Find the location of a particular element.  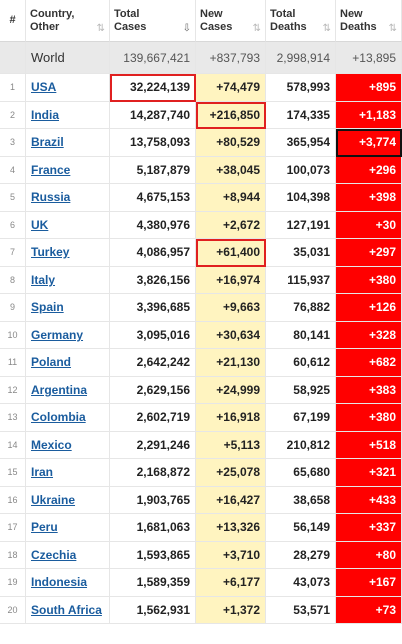

country-link: Peru is located at coordinates (44, 527).